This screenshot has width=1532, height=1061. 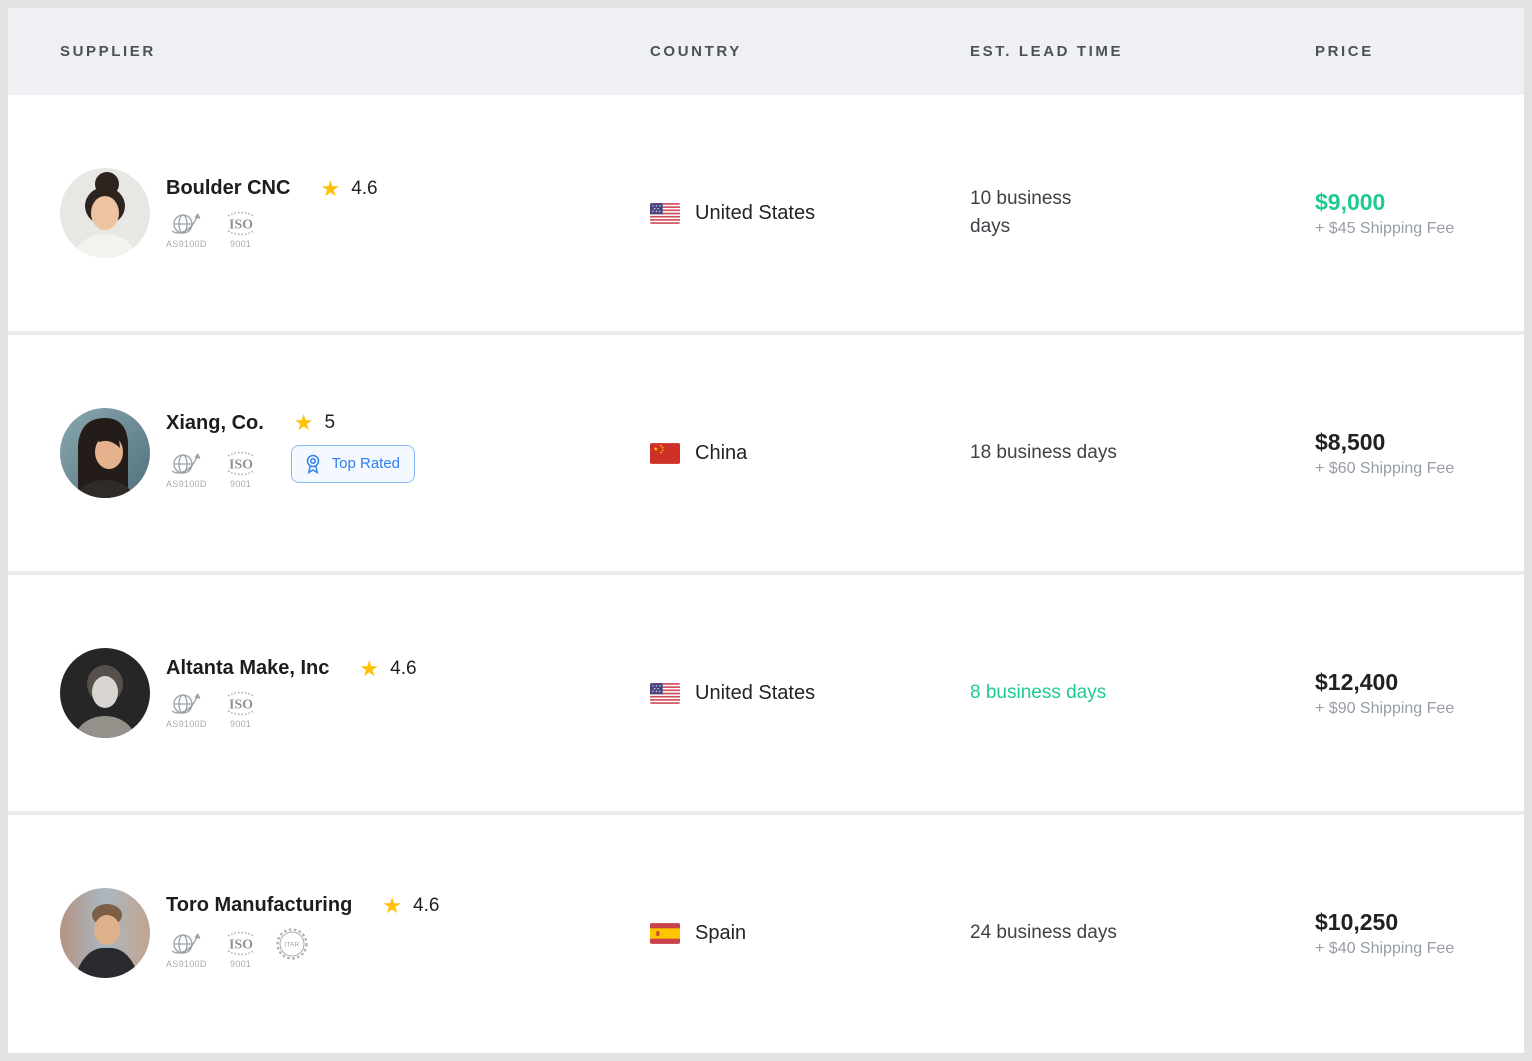 I want to click on supplier-info: Xiang, Co. ★ 5, so click(x=291, y=453).